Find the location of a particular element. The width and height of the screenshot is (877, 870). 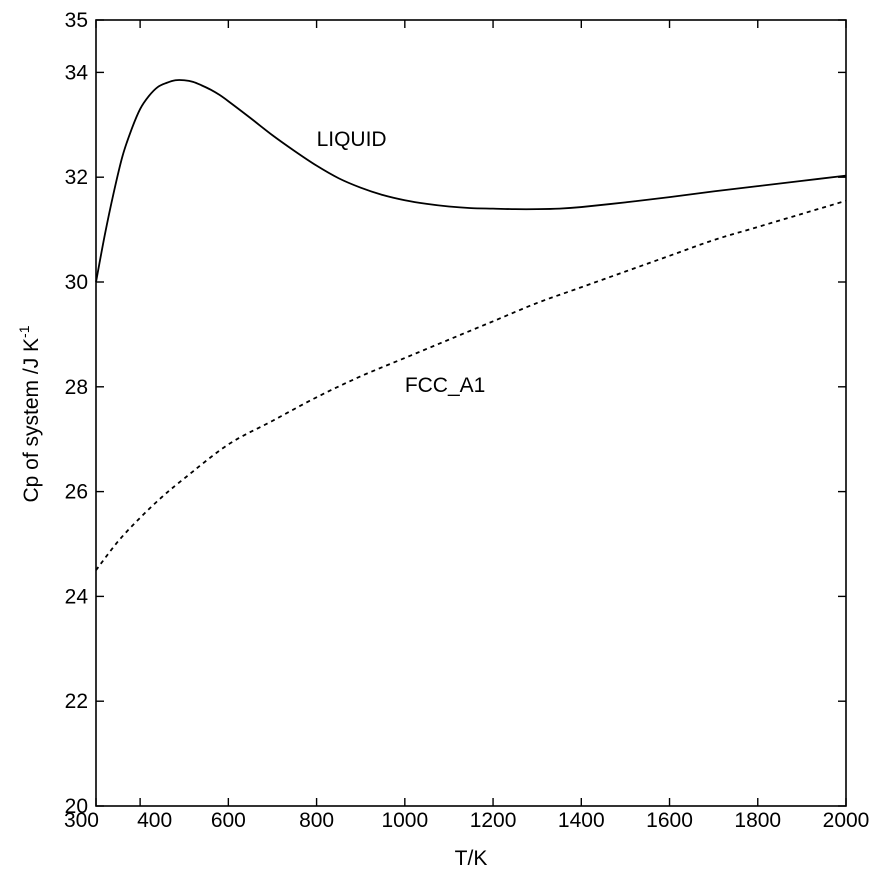

y-axis-title-main: Cp of system /J K is located at coordinates (31, 420).